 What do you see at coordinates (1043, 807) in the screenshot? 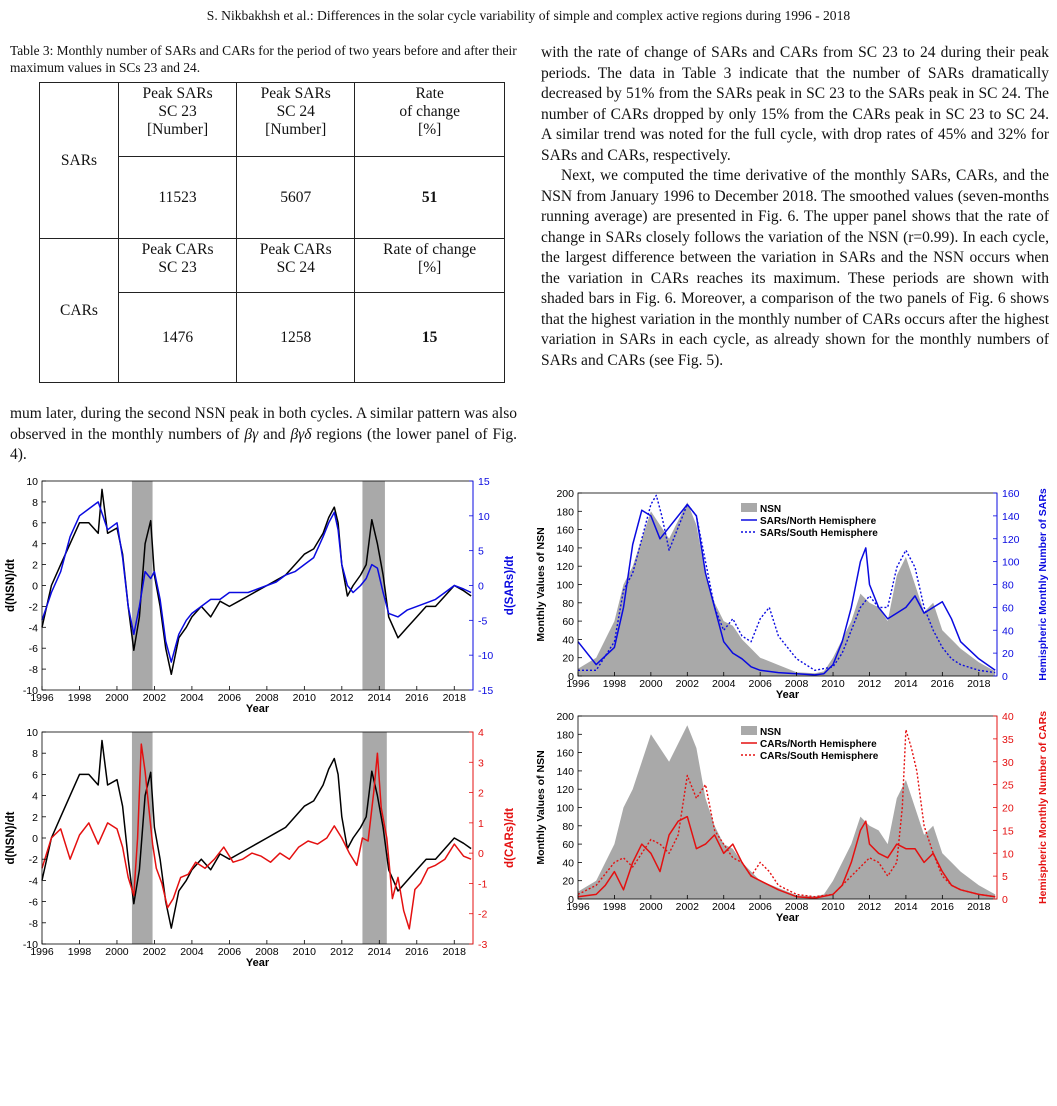
I see `right-axis-label: Hemispheric Monthly Number of CARs` at bounding box center [1043, 807].